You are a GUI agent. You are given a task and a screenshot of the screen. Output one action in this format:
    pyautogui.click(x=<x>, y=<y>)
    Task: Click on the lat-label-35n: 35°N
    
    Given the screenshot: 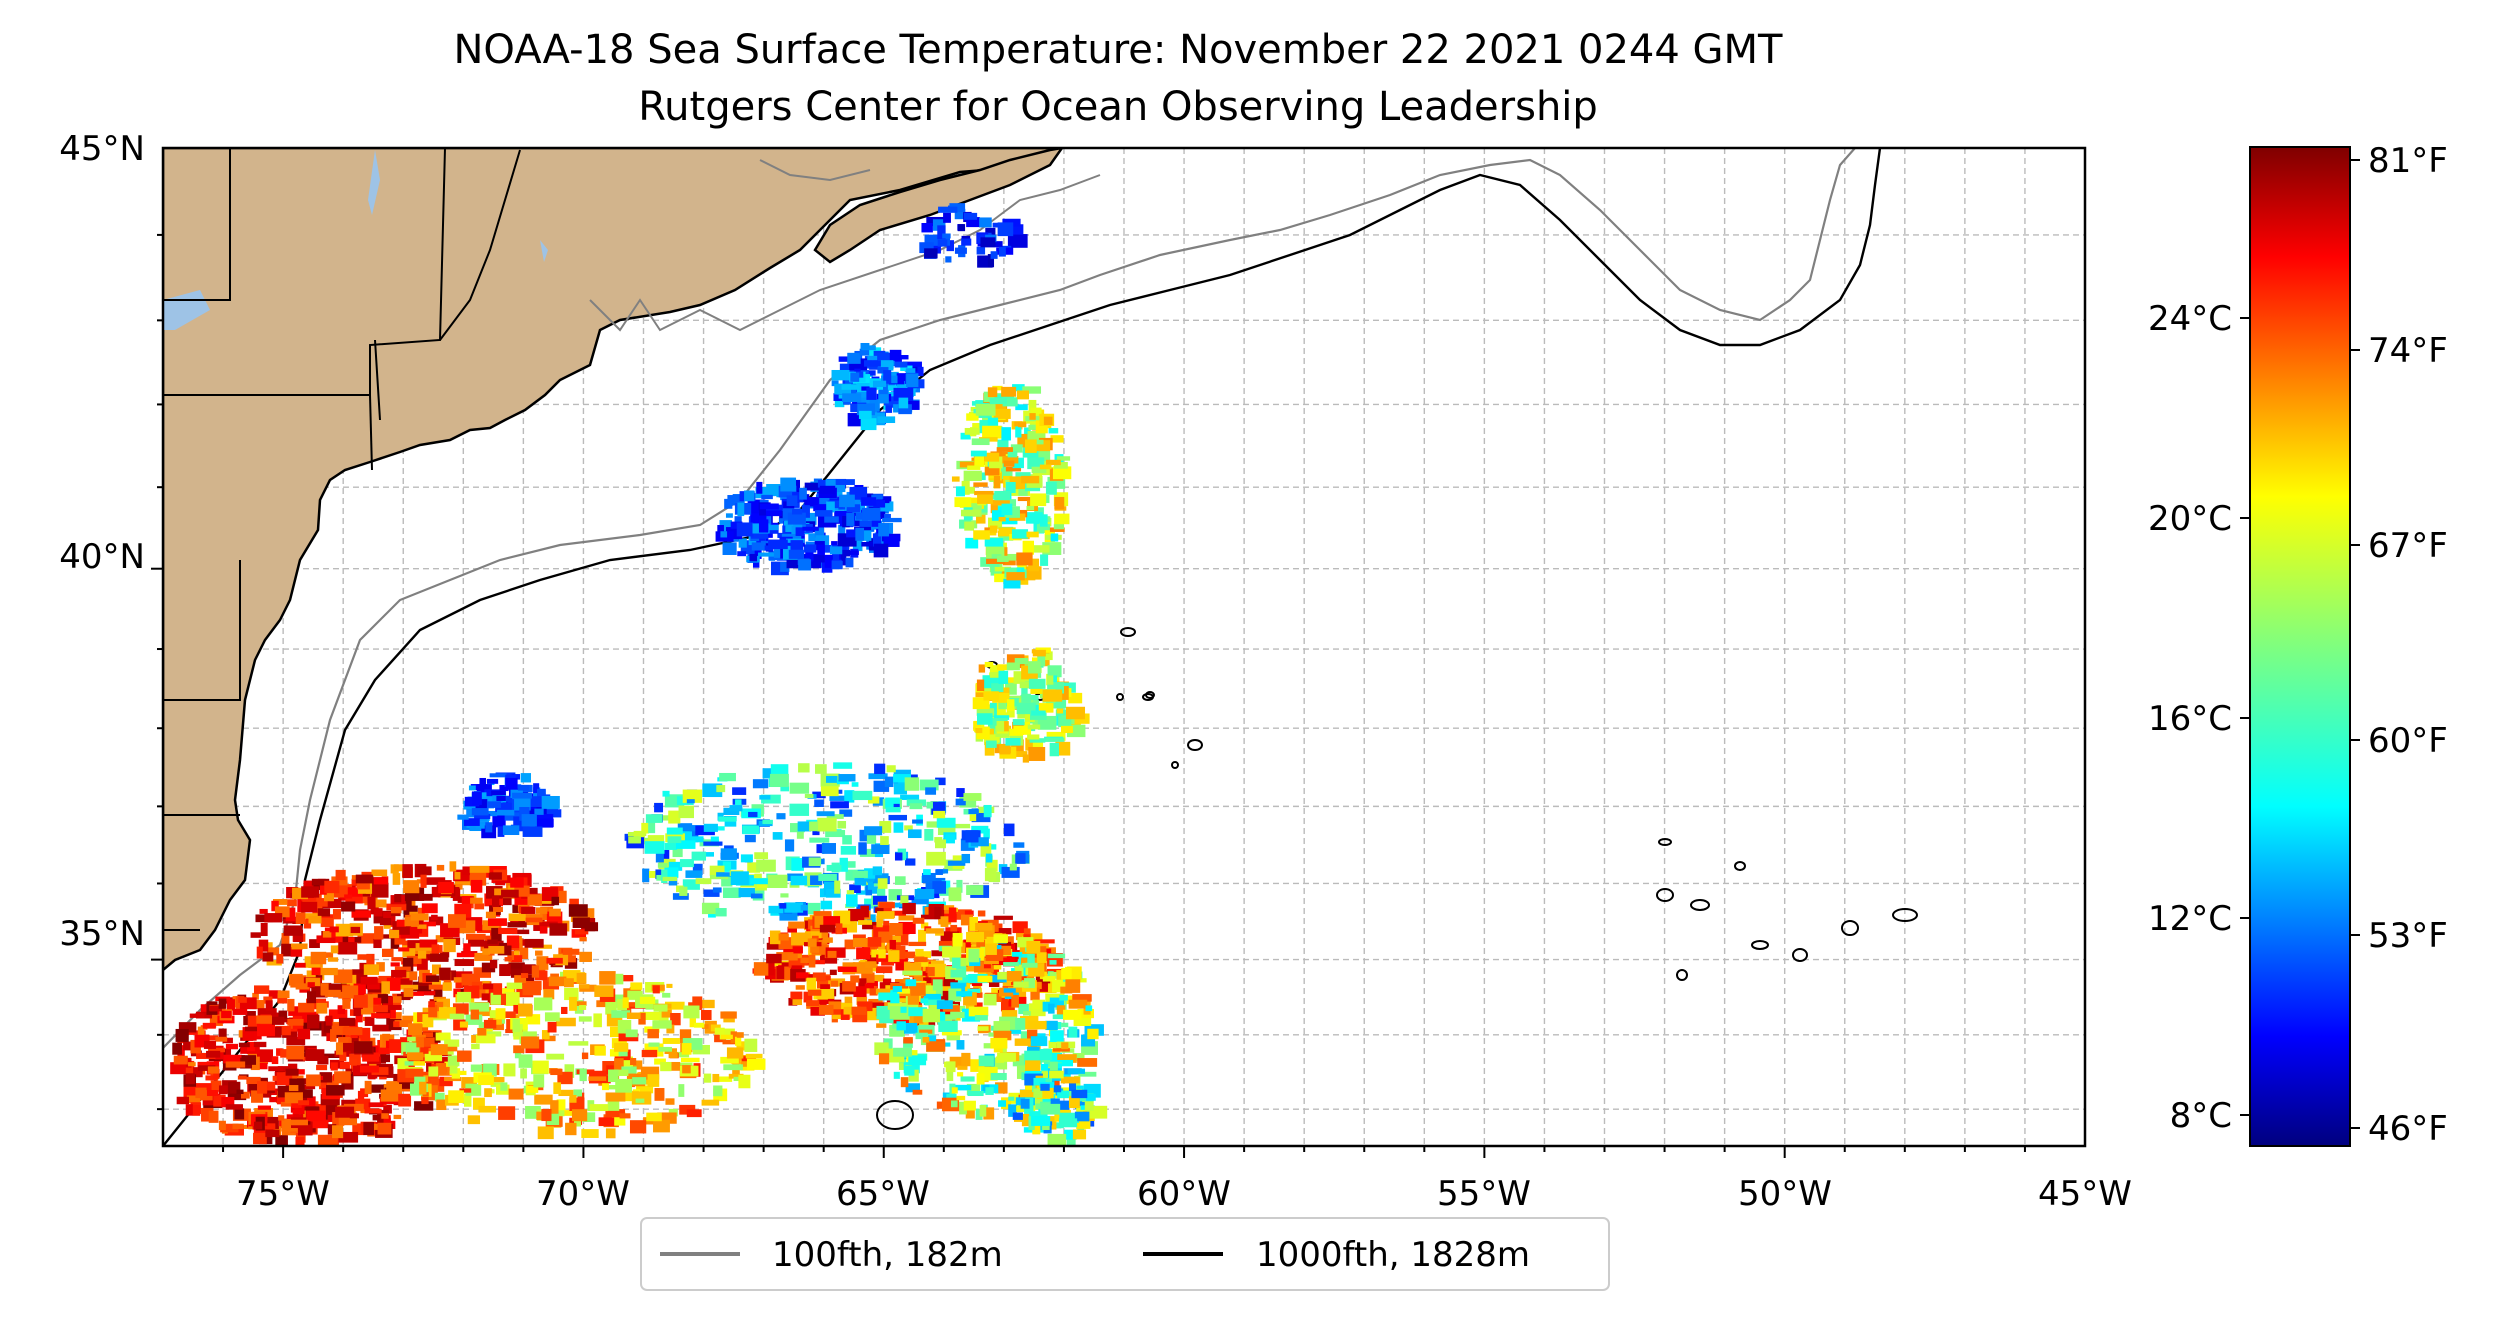 What is the action you would take?
    pyautogui.click(x=102, y=934)
    